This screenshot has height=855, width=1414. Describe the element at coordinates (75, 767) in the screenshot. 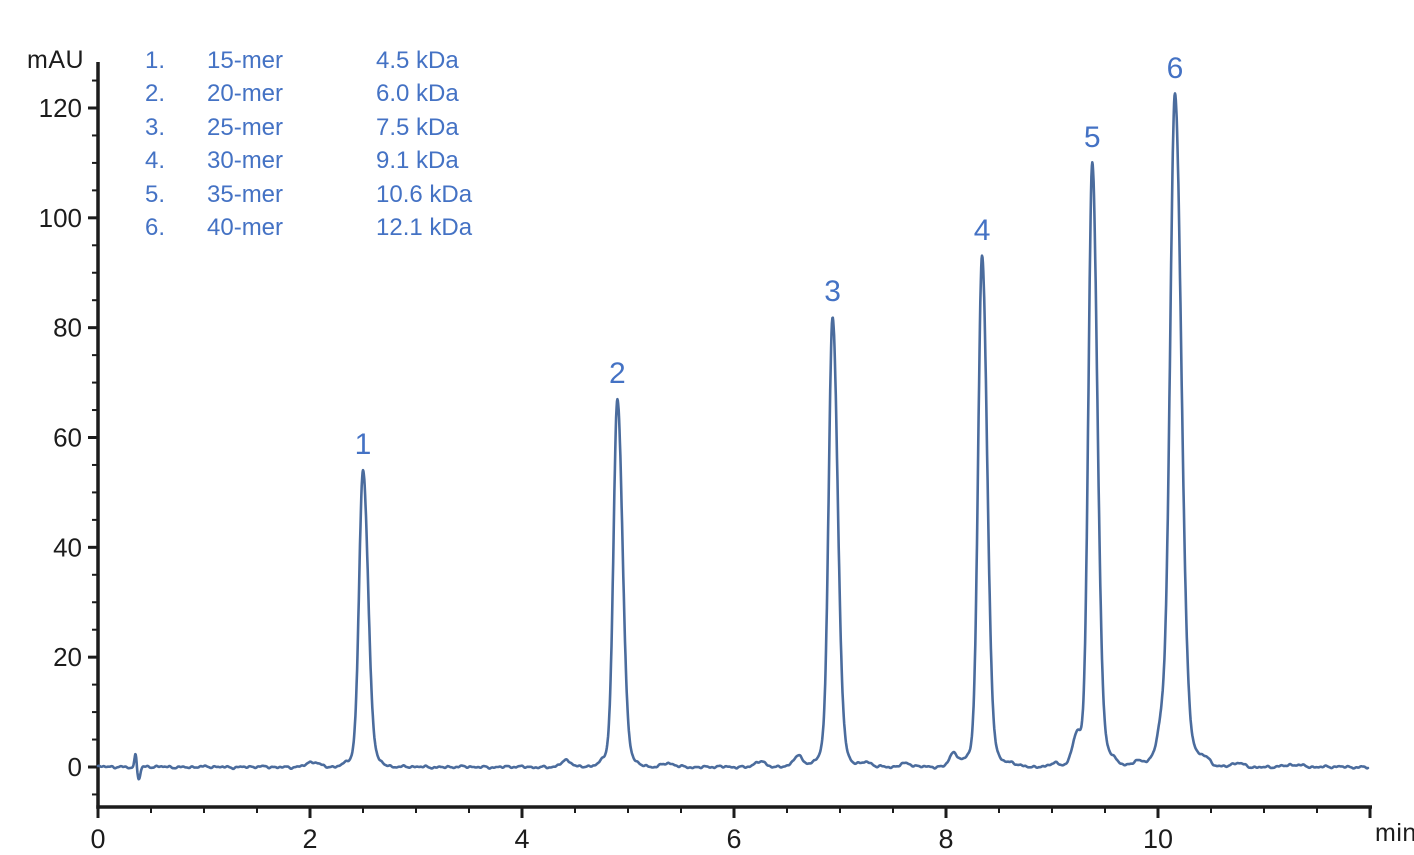

I see `y-tick-label: 0` at that location.